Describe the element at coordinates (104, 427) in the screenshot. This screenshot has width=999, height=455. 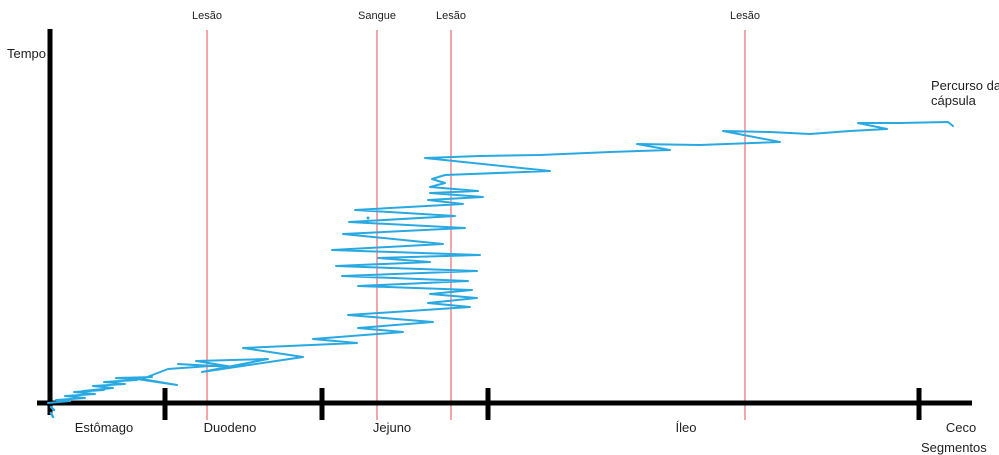
I see `segment-label-1-estmago: Estômago` at that location.